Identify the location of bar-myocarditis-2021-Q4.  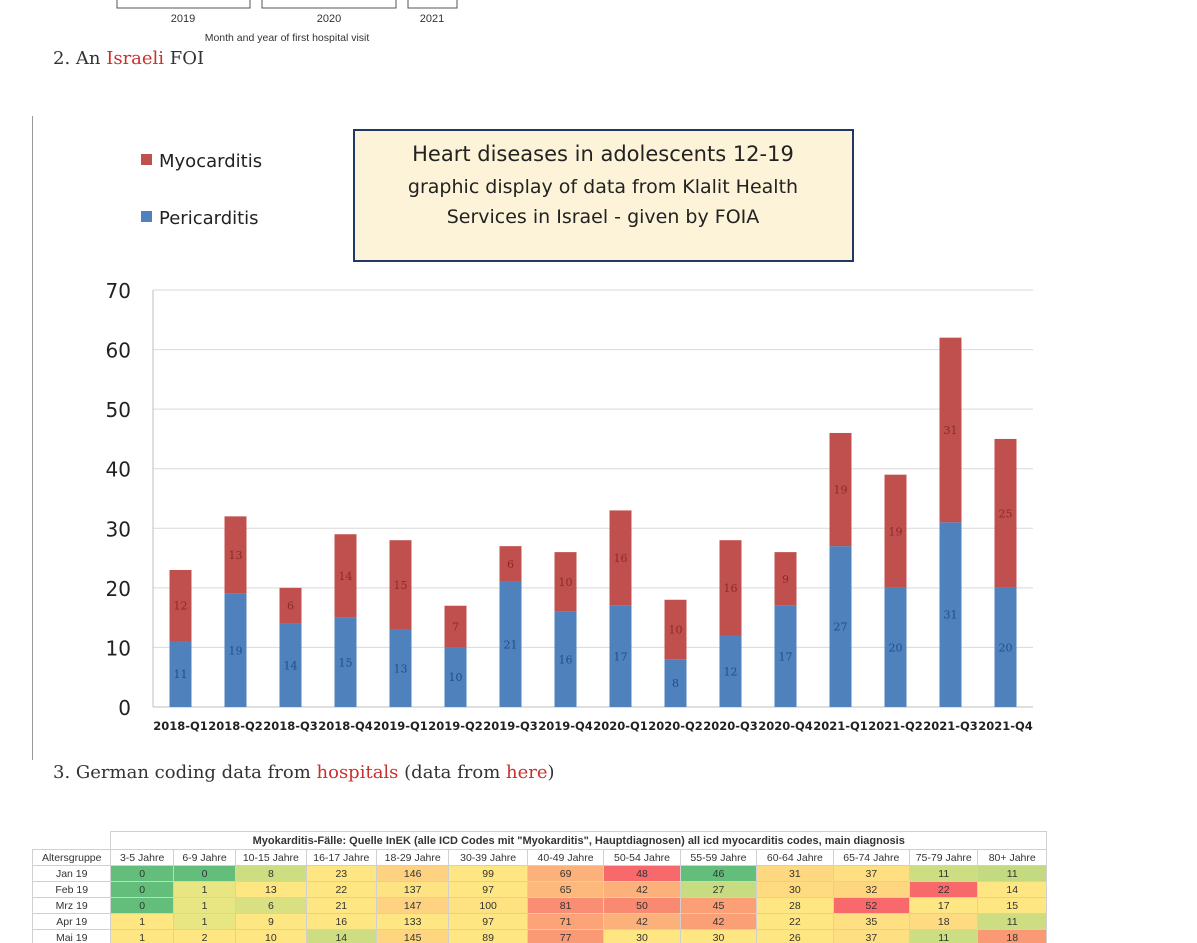
(1005, 513).